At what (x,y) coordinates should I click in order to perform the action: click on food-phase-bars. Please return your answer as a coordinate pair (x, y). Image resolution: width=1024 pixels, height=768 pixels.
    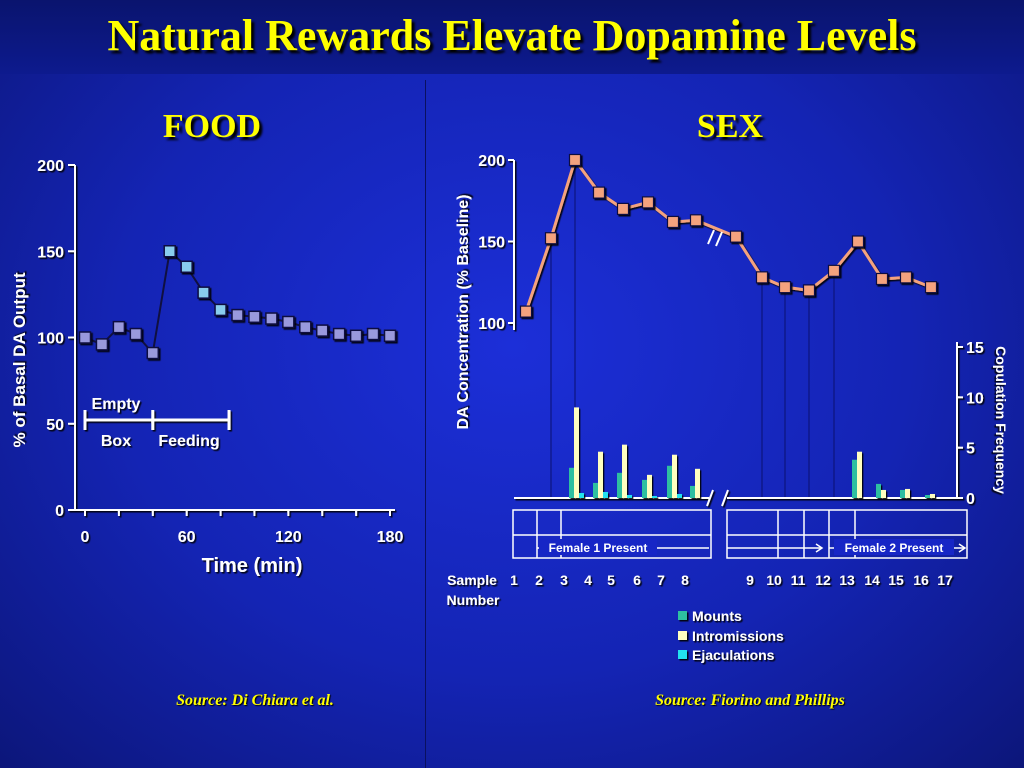
    Looking at the image, I should click on (157, 420).